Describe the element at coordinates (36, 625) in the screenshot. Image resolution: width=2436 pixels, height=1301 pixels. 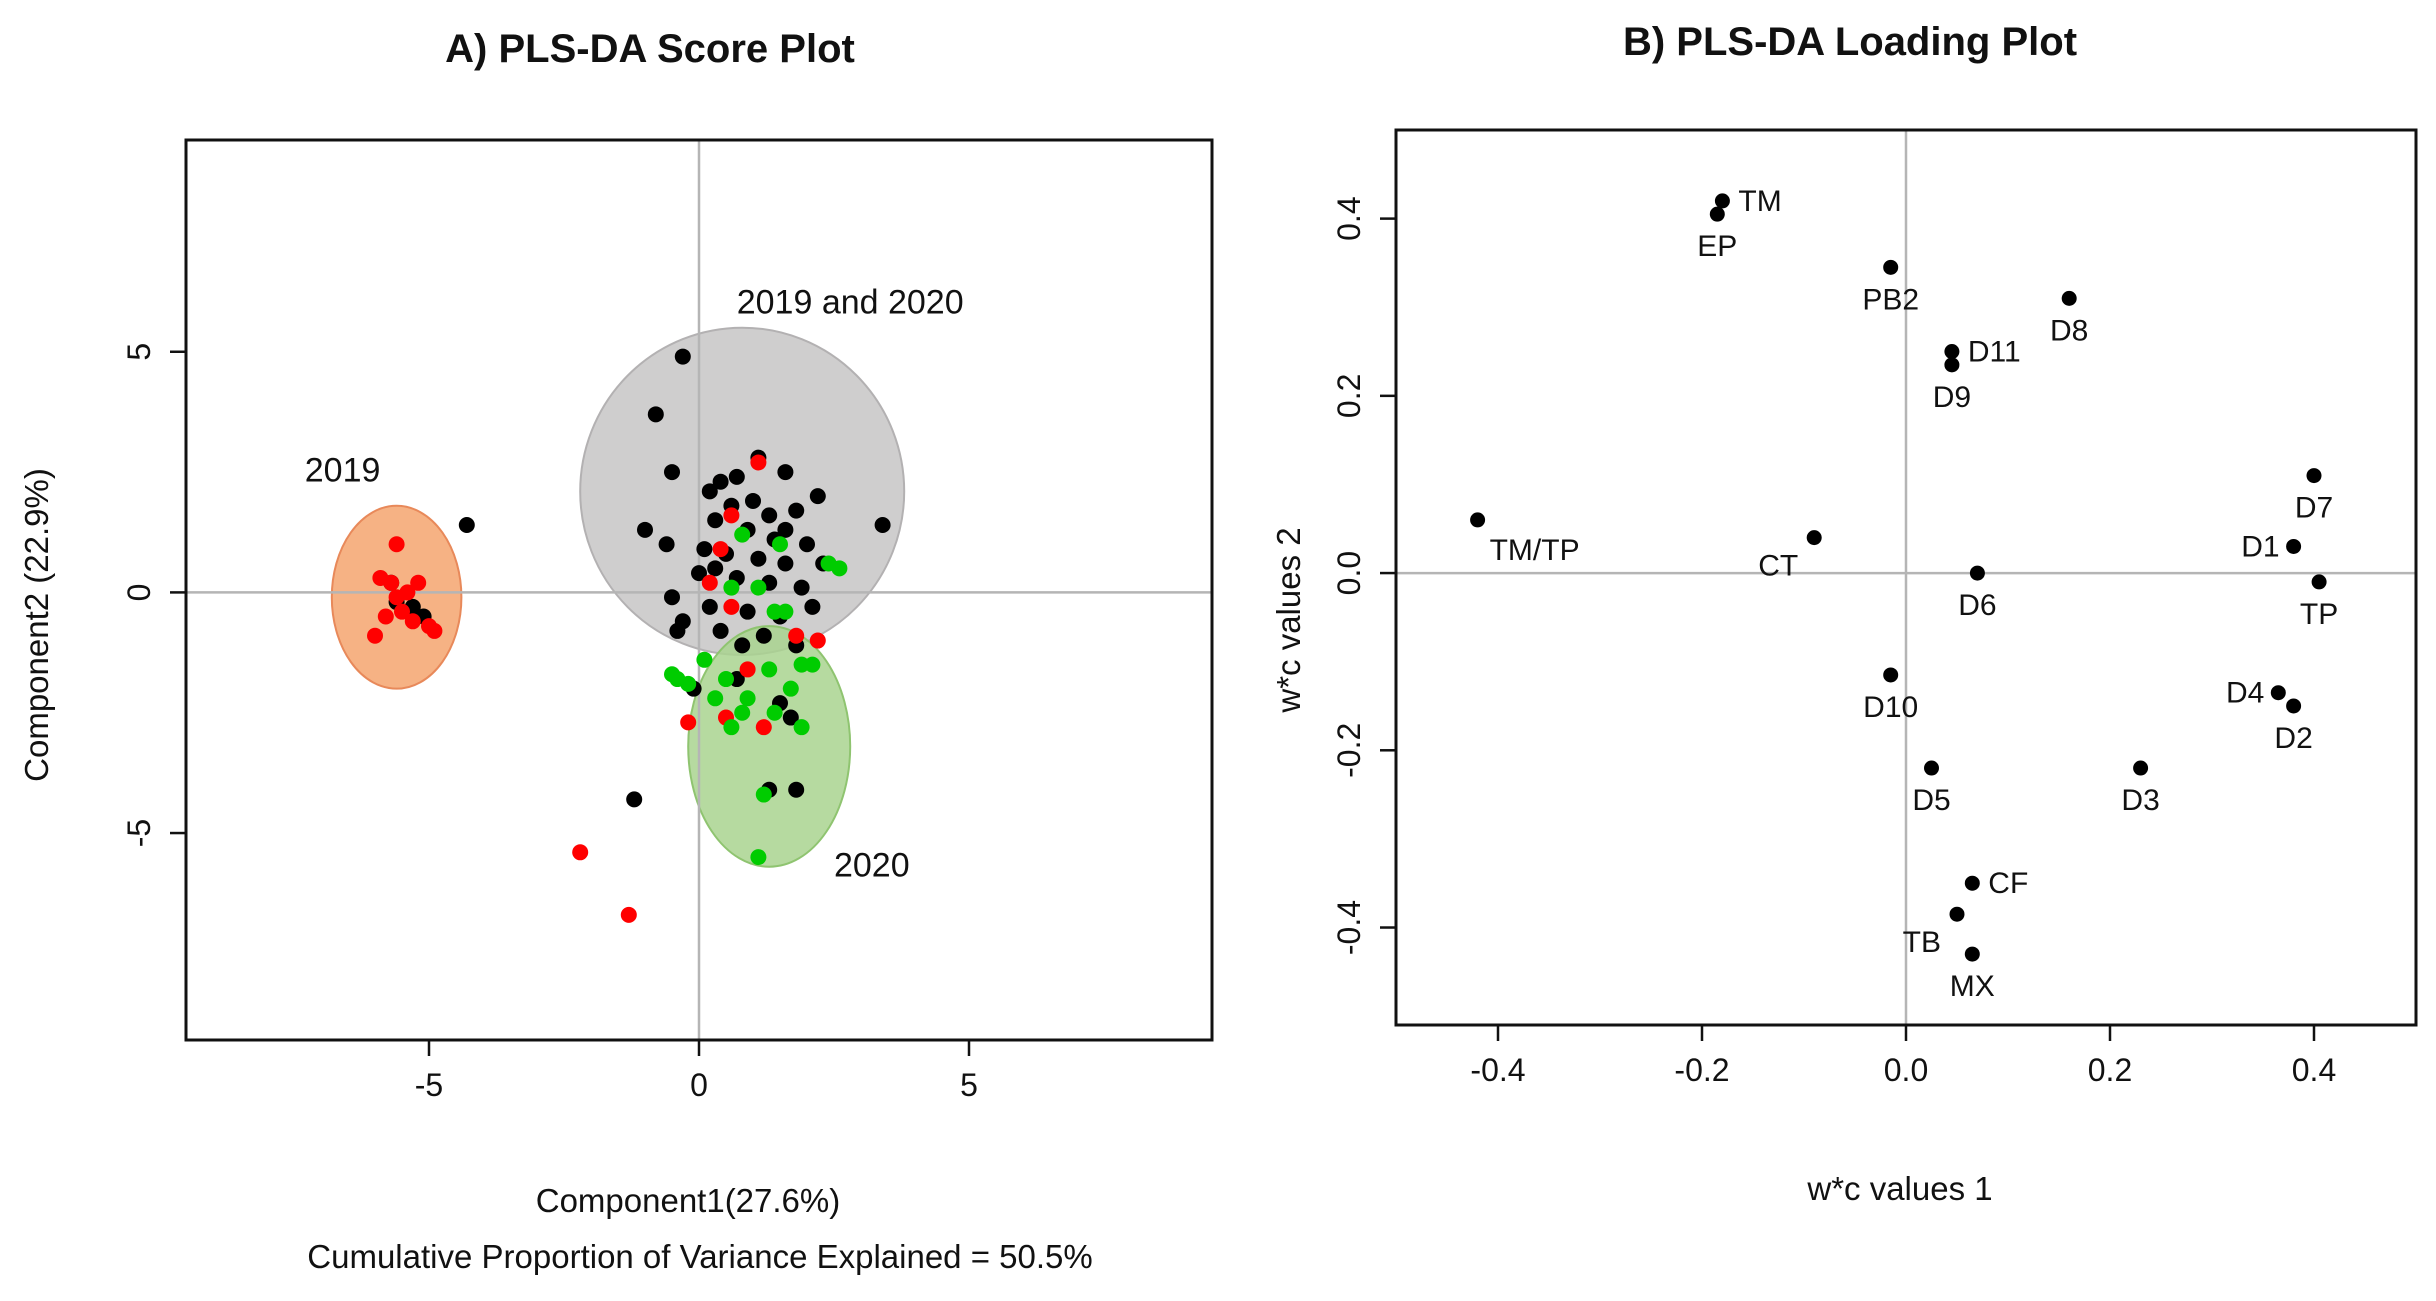
I see `score-plot-y-label: Component2 (22.9%)` at that location.